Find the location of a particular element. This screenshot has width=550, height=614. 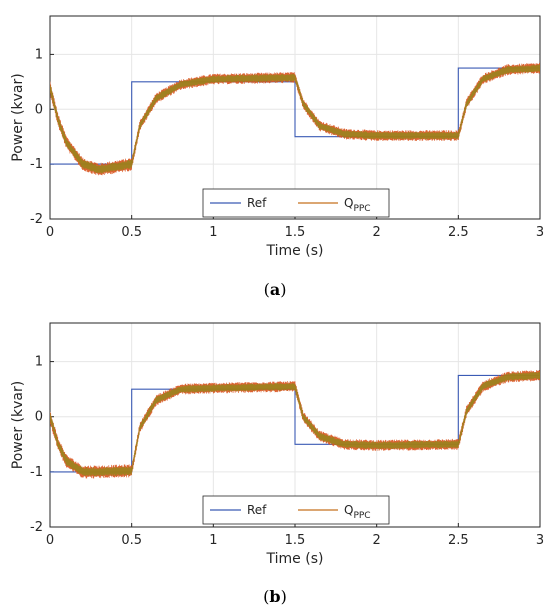

caption-a-letter: a is located at coordinates (275, 289).